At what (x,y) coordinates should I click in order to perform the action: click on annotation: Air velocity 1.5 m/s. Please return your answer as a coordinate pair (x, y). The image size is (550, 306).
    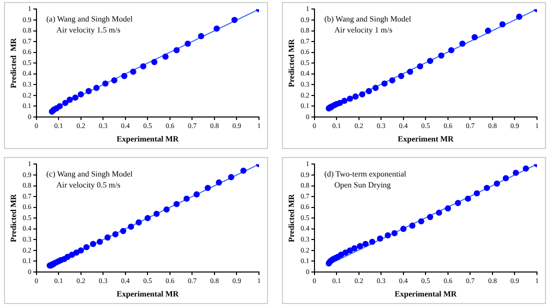
    Looking at the image, I should click on (88, 29).